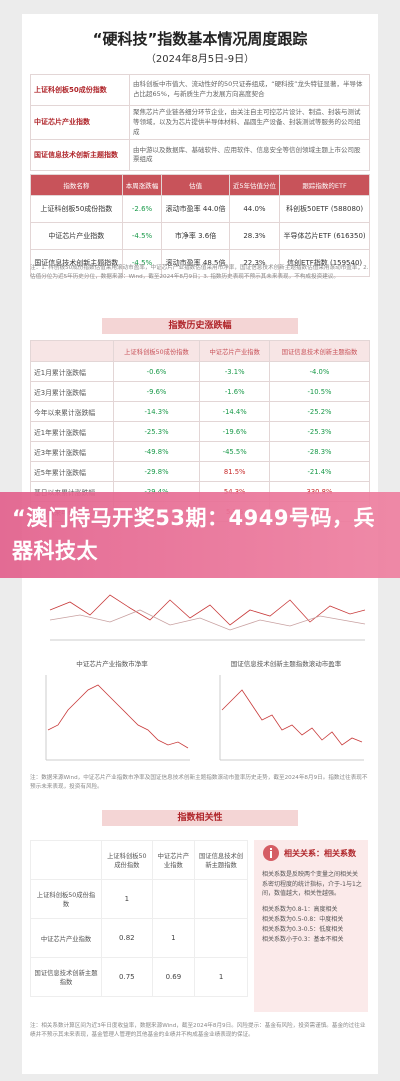  Describe the element at coordinates (254, 185) in the screenshot. I see `header-cell: 近5年估值分位` at that location.